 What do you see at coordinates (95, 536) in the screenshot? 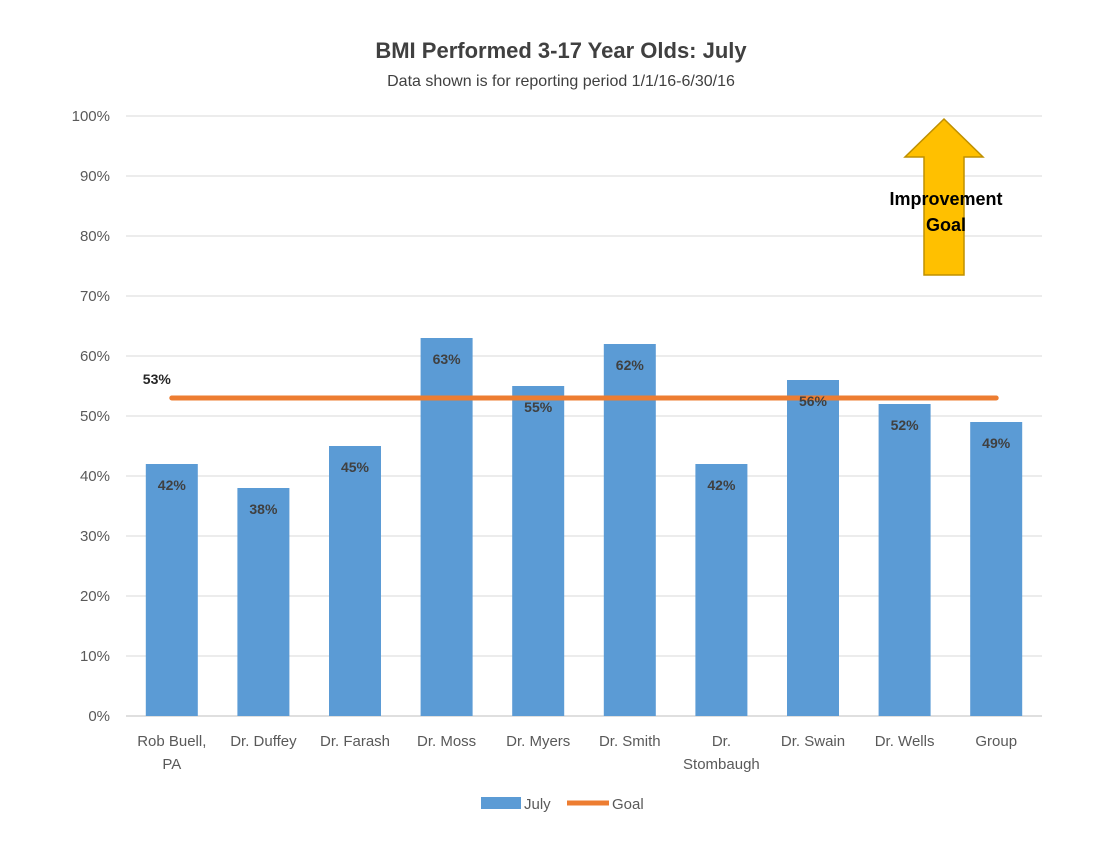
I see `y-tick-label: 30%` at bounding box center [95, 536].